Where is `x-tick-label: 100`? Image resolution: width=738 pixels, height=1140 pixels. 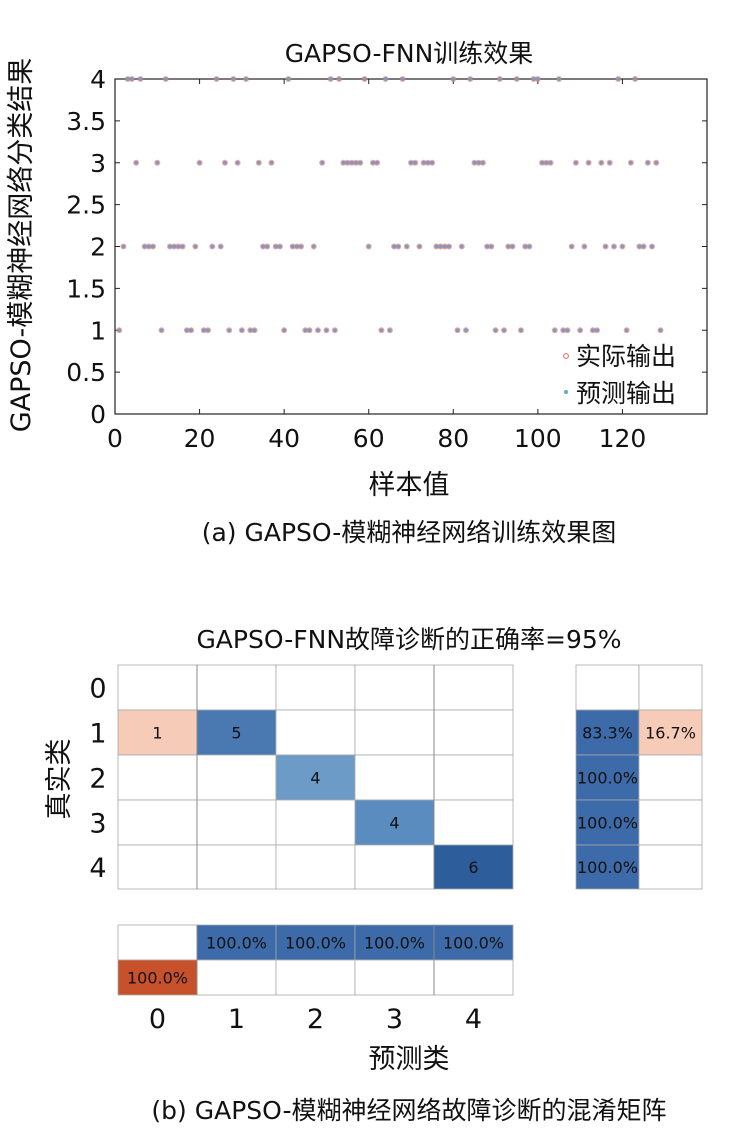
x-tick-label: 100 is located at coordinates (538, 438).